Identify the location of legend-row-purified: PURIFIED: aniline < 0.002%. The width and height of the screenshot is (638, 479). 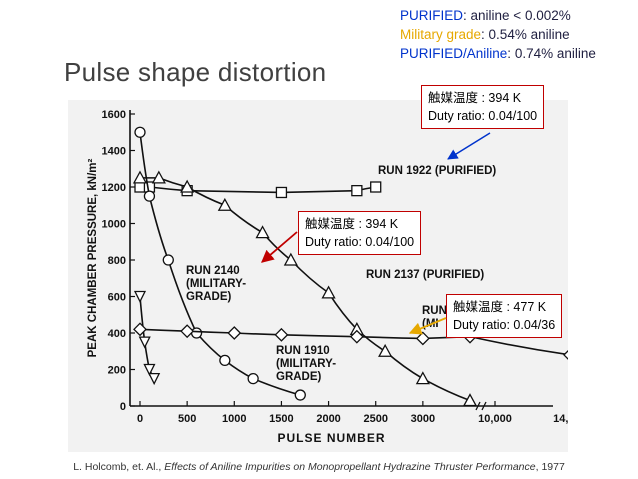
(498, 15).